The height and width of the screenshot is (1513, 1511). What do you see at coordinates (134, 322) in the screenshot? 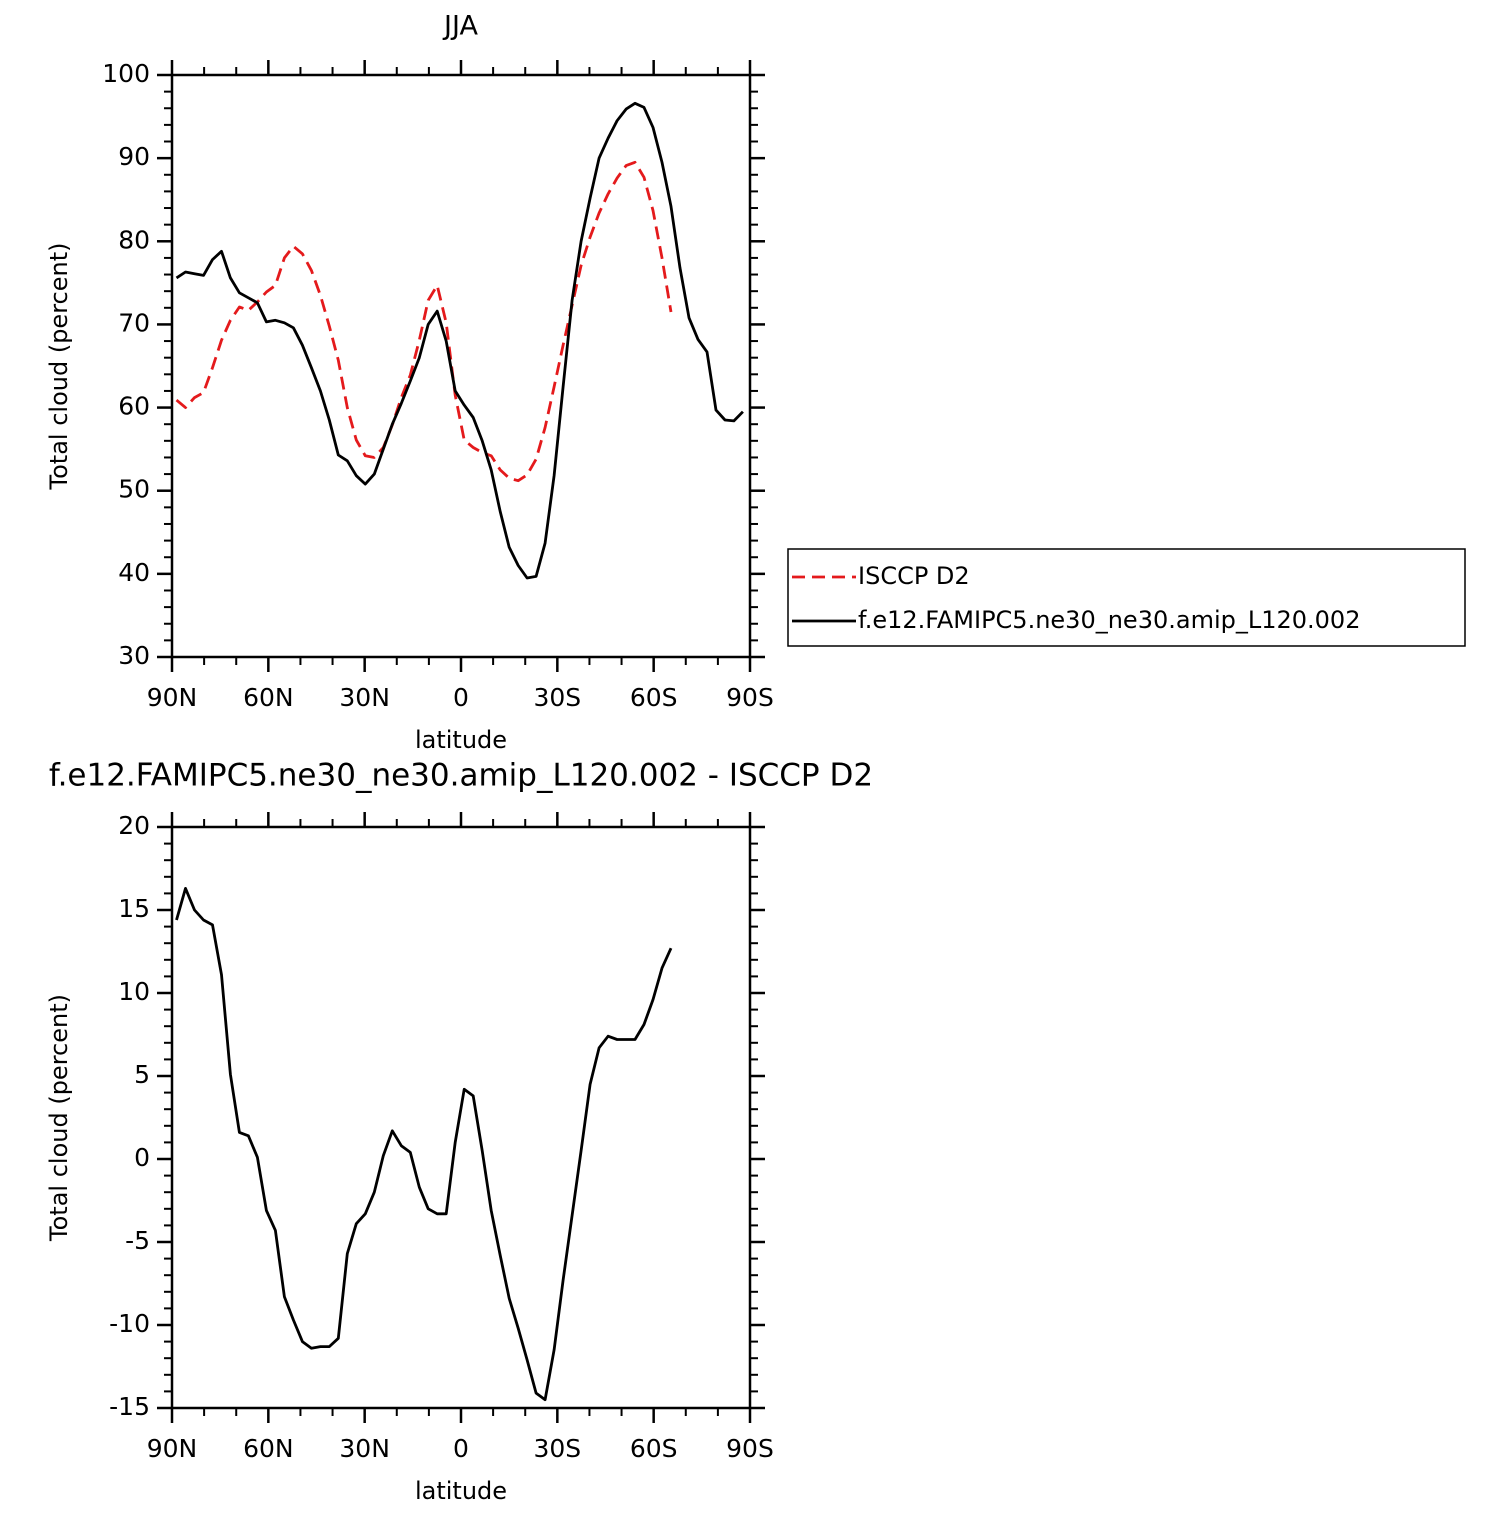
I see `y-tick-label: 70` at bounding box center [134, 322].